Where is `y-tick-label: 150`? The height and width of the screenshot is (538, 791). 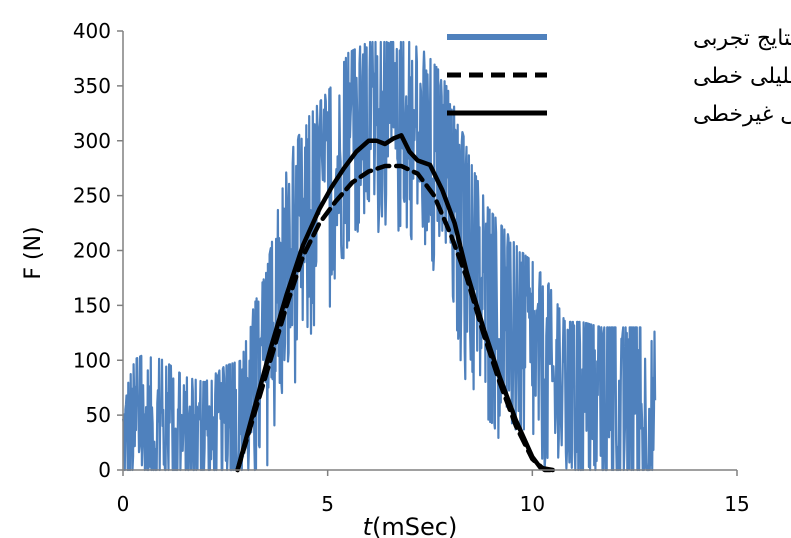
y-tick-label: 150 is located at coordinates (92, 305).